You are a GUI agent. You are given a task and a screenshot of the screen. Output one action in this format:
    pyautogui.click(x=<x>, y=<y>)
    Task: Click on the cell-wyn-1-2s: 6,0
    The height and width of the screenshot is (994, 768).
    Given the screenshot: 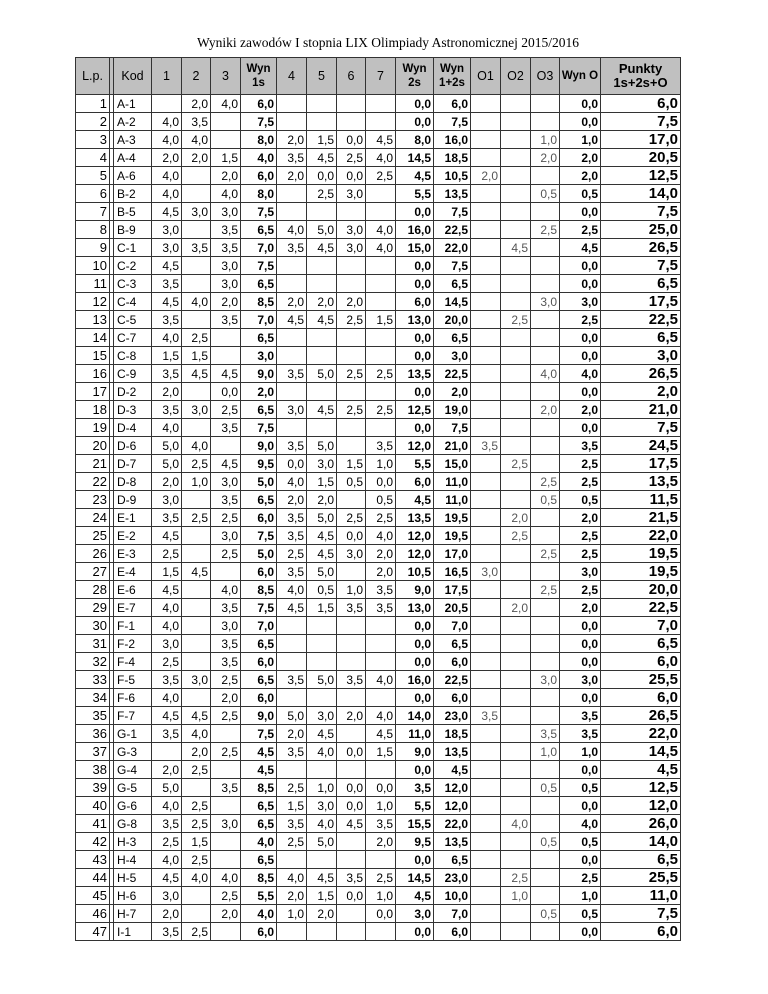 What is the action you would take?
    pyautogui.click(x=452, y=931)
    